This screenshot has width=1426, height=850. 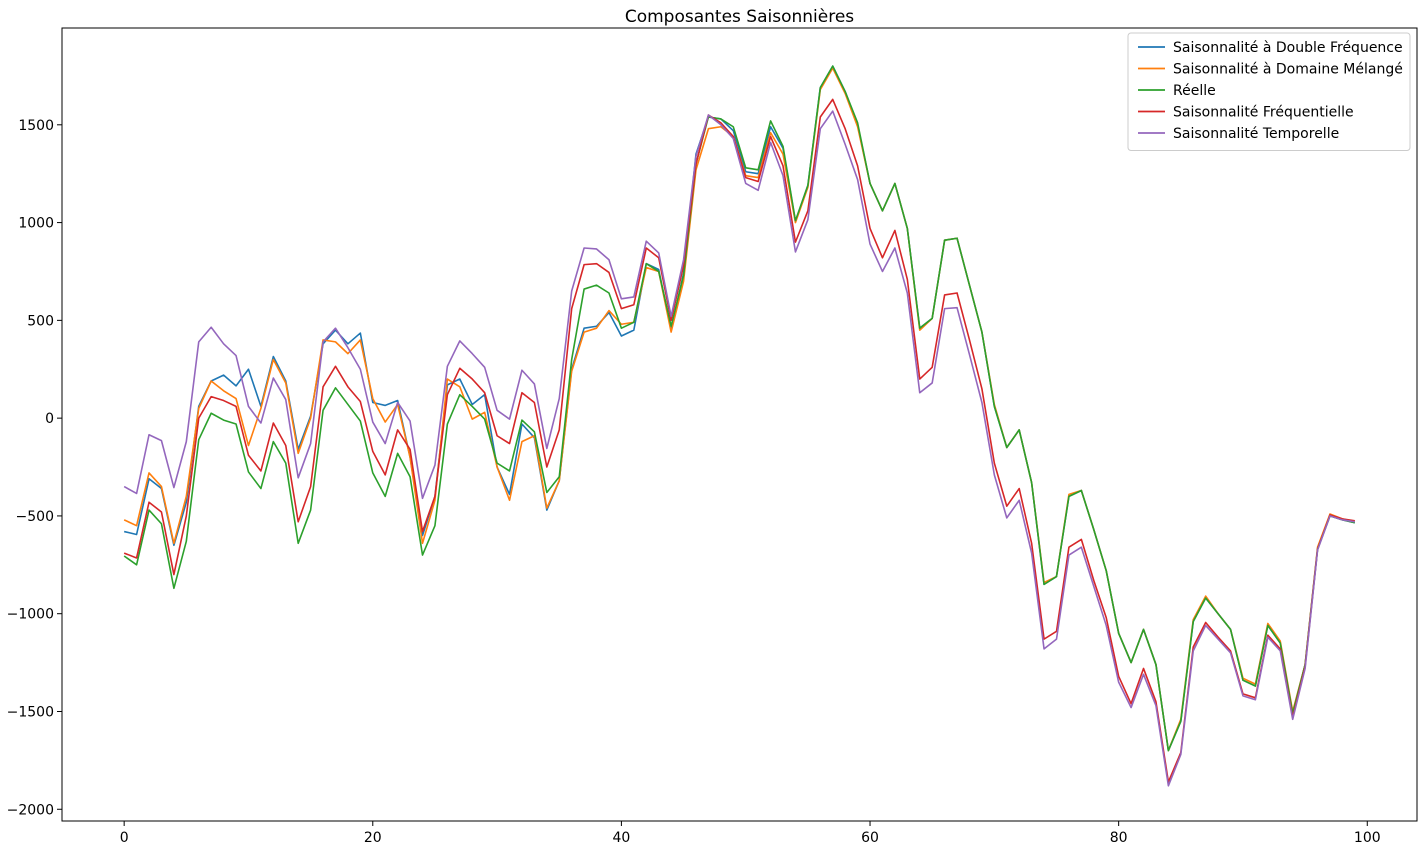 What do you see at coordinates (1256, 134) in the screenshot?
I see `legend-label: Saisonnalité Temporelle` at bounding box center [1256, 134].